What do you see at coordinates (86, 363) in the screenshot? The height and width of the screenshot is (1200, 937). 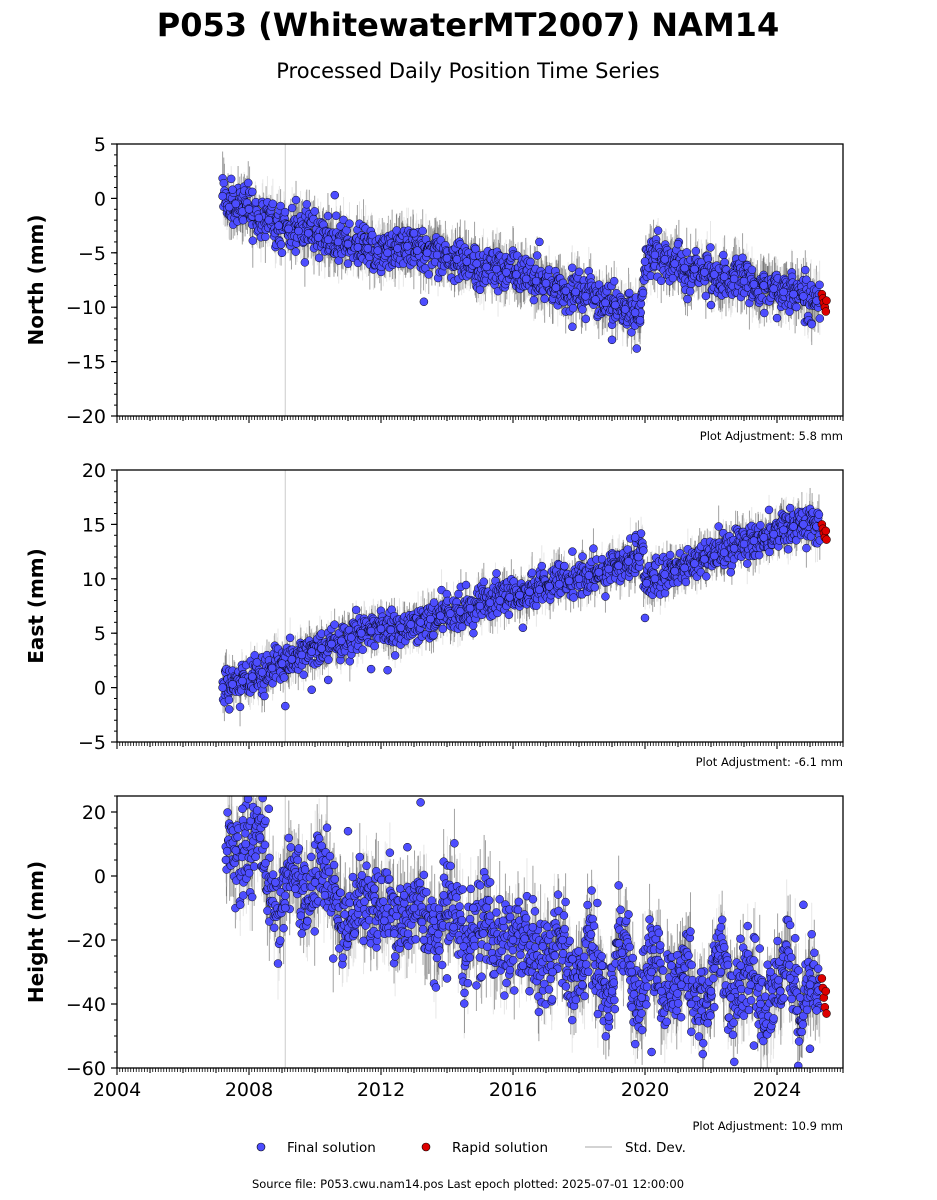 I see `y-tick-label: −15` at bounding box center [86, 363].